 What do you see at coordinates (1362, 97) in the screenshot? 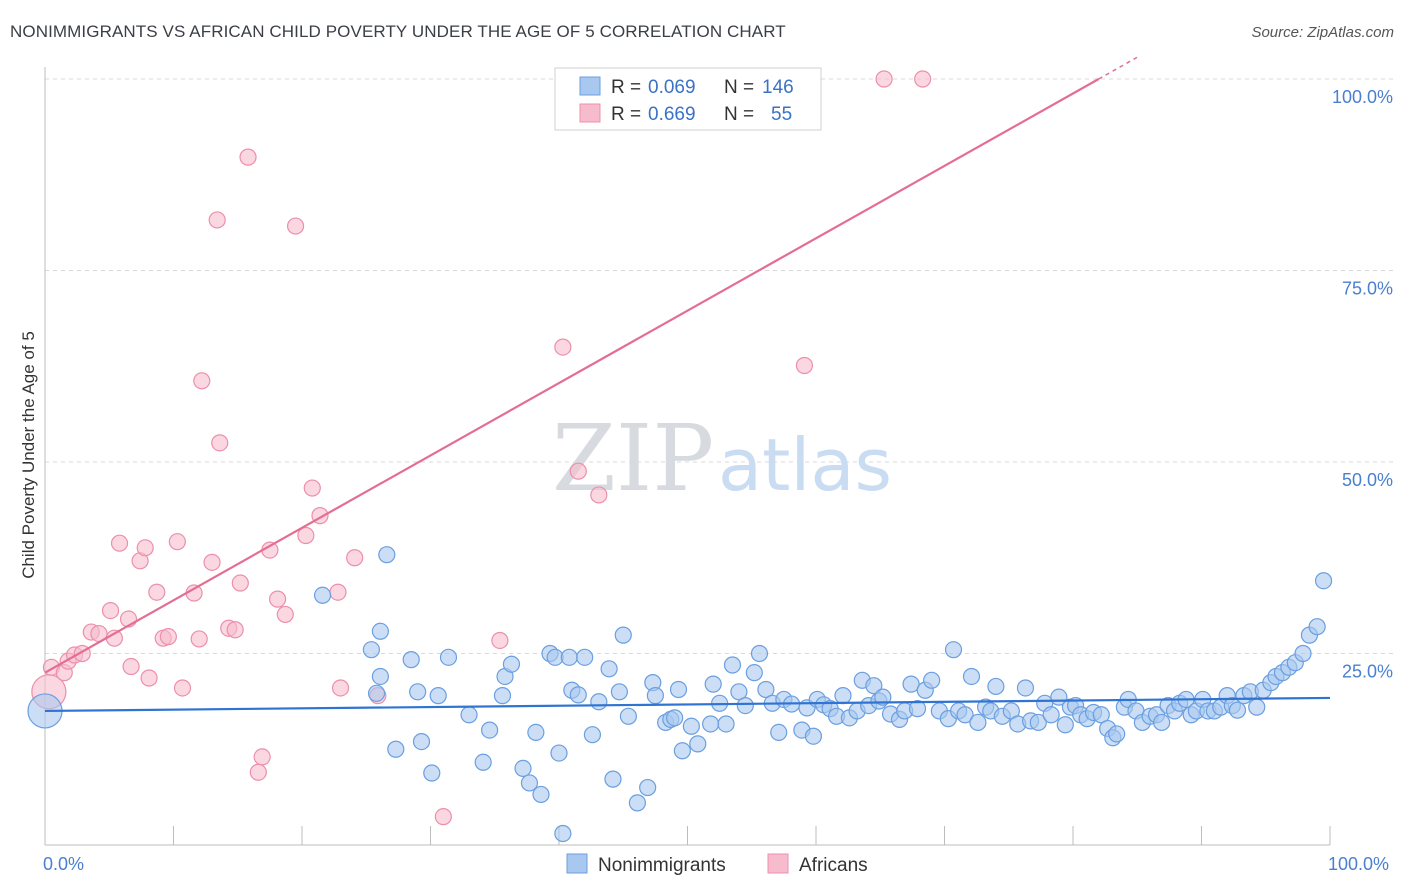
I see `y-tick-label-100: 100.0%` at bounding box center [1362, 97].